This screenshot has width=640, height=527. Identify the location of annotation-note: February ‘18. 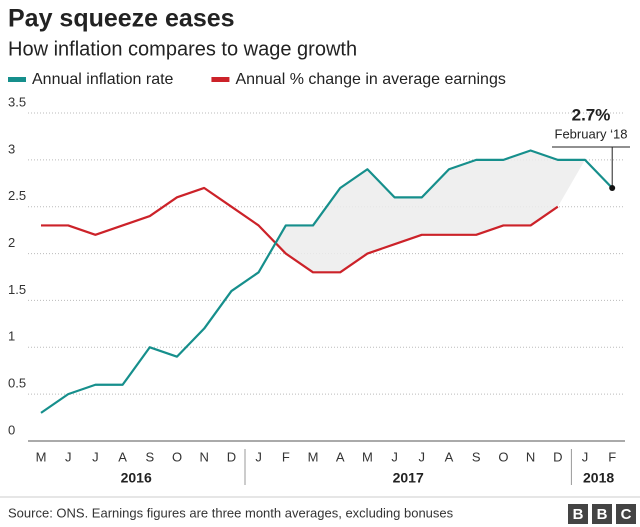
(591, 133).